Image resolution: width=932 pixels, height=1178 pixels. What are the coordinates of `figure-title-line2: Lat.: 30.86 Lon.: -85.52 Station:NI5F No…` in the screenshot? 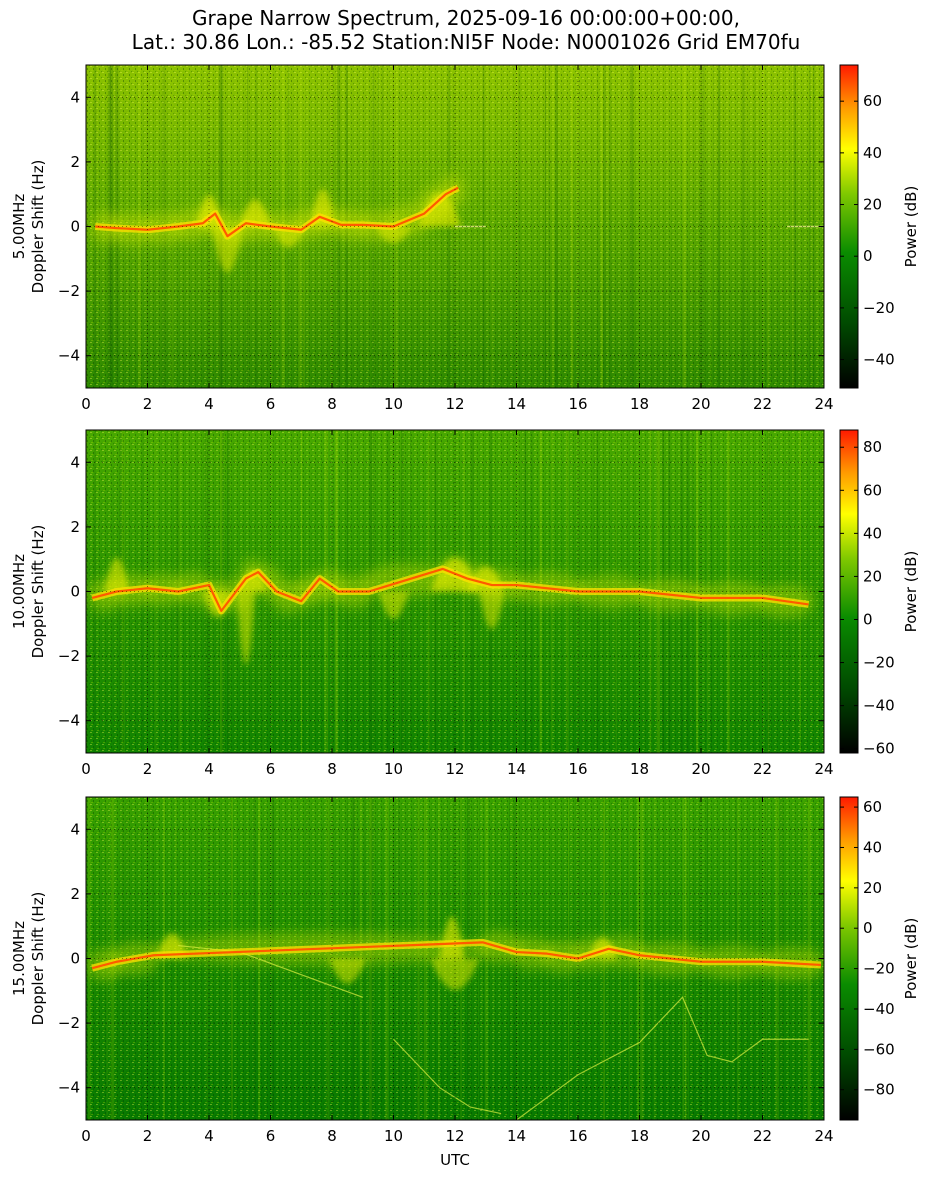 It's located at (466, 42).